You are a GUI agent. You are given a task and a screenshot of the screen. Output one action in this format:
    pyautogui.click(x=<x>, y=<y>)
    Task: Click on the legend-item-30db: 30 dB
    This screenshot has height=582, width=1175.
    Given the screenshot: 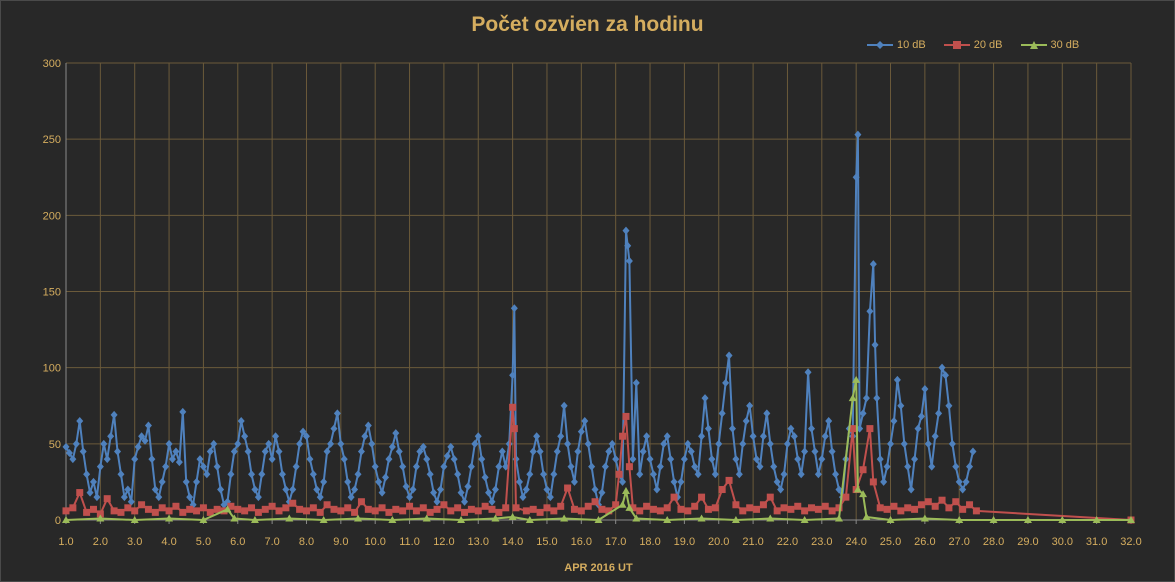 What is the action you would take?
    pyautogui.click(x=1049, y=45)
    